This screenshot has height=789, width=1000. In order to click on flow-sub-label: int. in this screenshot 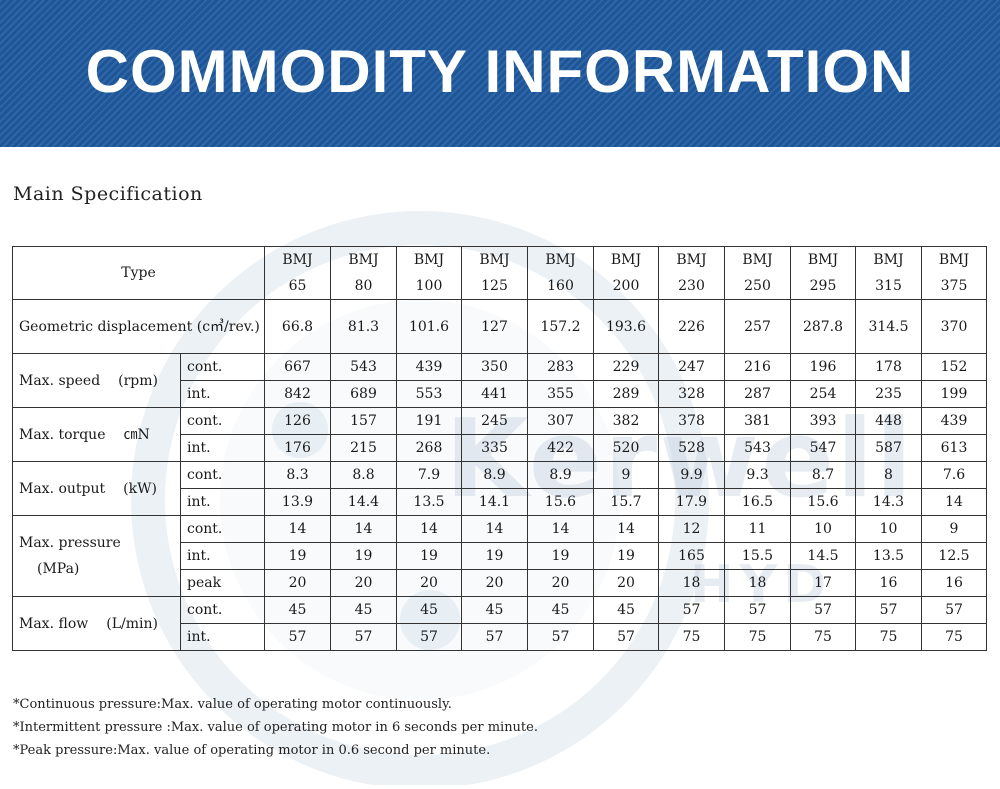, I will do `click(222, 637)`.